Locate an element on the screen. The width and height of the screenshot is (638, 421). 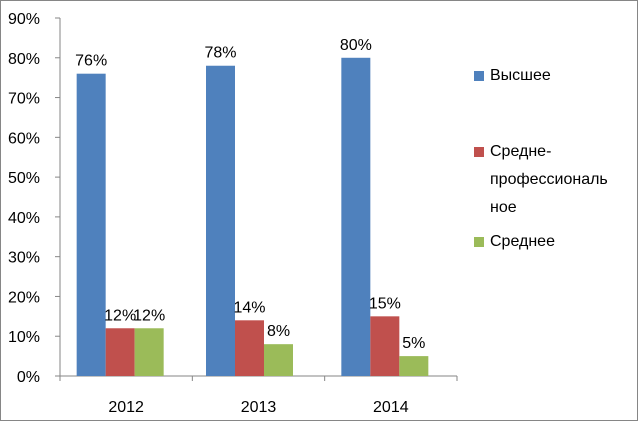
legend-item-higher: Высшее is located at coordinates (550, 76).